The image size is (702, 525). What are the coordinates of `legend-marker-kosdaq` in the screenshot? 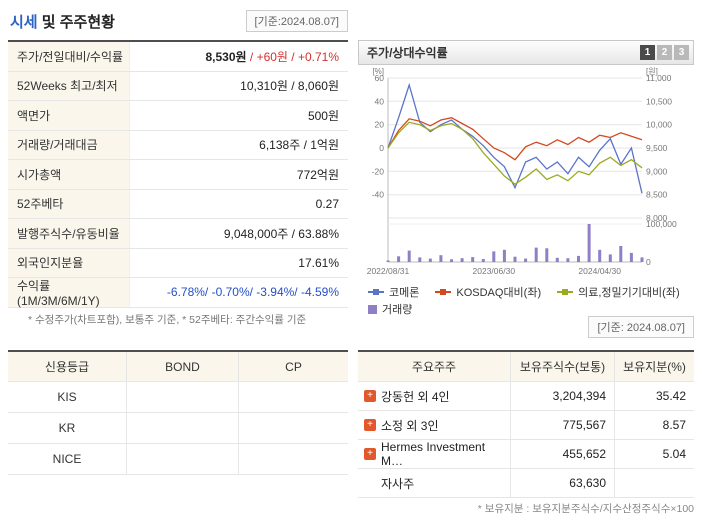 It's located at (443, 291).